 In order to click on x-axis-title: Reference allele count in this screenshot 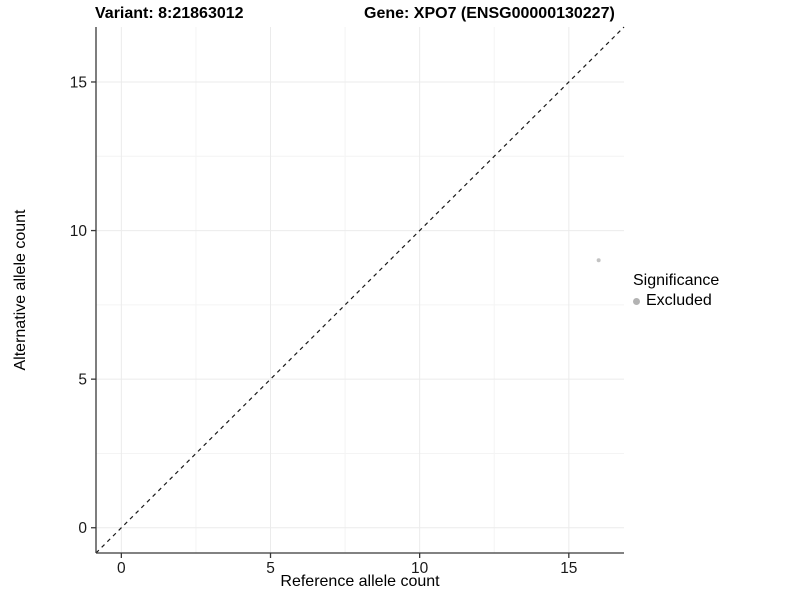, I will do `click(360, 581)`.